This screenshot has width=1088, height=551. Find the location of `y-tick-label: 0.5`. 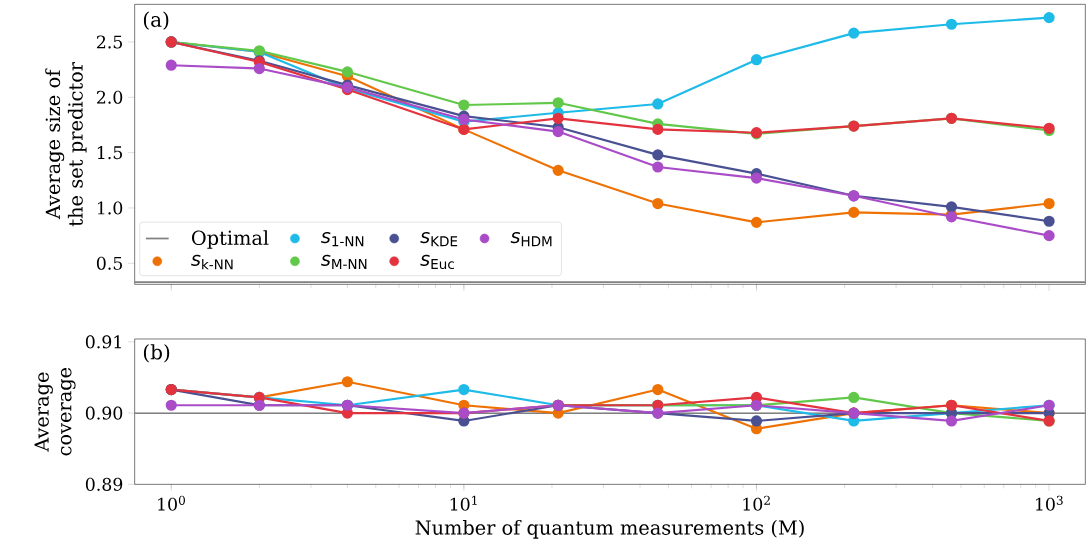

y-tick-label: 0.5 is located at coordinates (109, 263).